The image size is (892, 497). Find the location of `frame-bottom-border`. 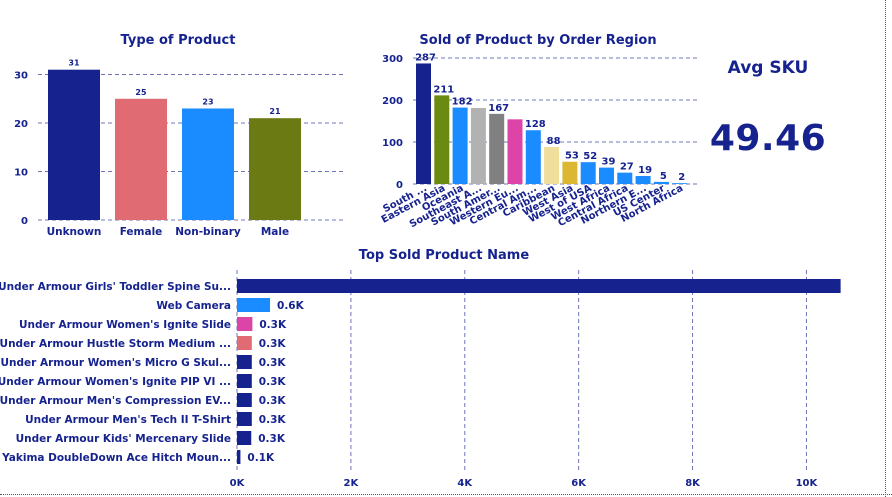

frame-bottom-border is located at coordinates (446, 494).